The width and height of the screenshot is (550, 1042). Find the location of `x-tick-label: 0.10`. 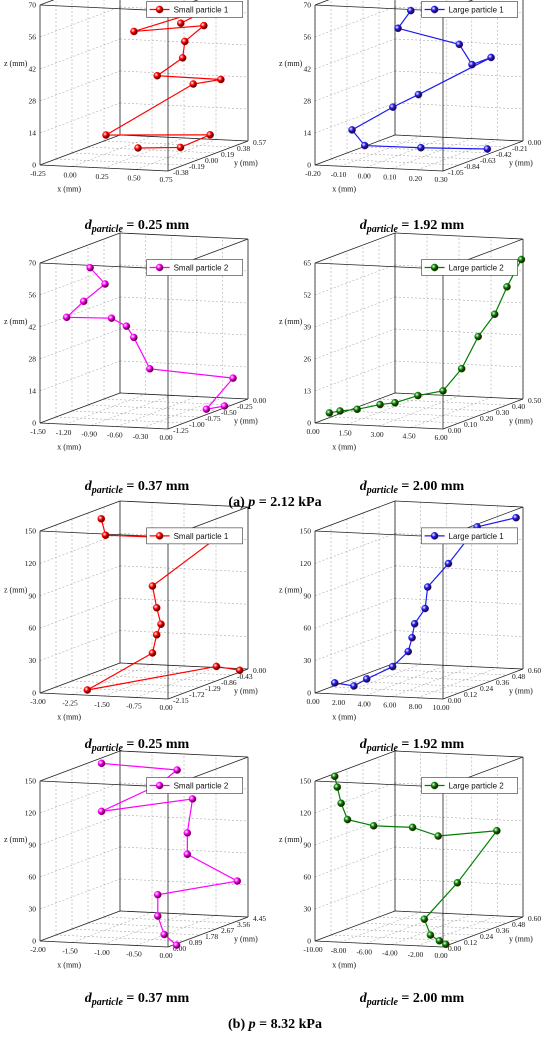

x-tick-label: 0.10 is located at coordinates (389, 177).